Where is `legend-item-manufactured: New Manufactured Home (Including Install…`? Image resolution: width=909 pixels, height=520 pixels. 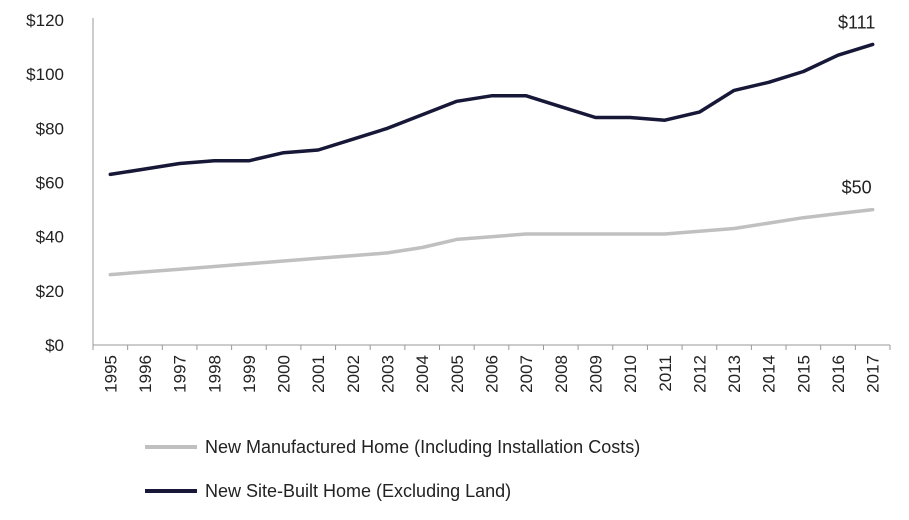
legend-item-manufactured: New Manufactured Home (Including Install… is located at coordinates (392, 447).